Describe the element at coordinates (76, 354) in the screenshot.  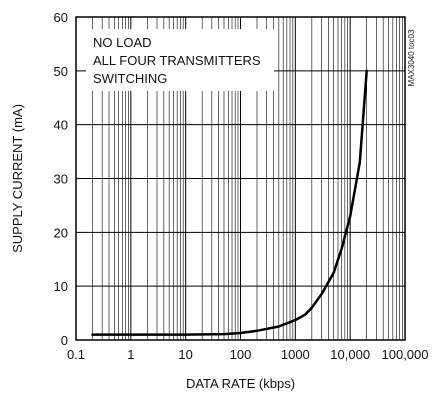
I see `x-tick-label: 0.1` at that location.